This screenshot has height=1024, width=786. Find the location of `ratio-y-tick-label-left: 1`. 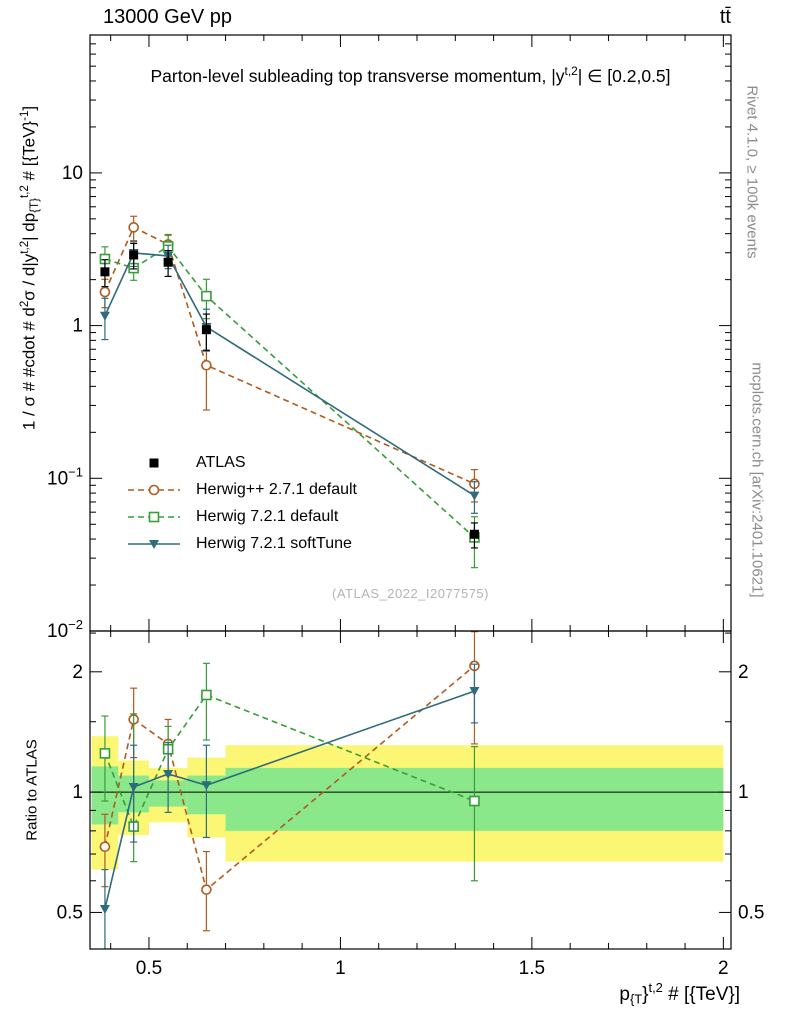

ratio-y-tick-label-left: 1 is located at coordinates (77, 792).